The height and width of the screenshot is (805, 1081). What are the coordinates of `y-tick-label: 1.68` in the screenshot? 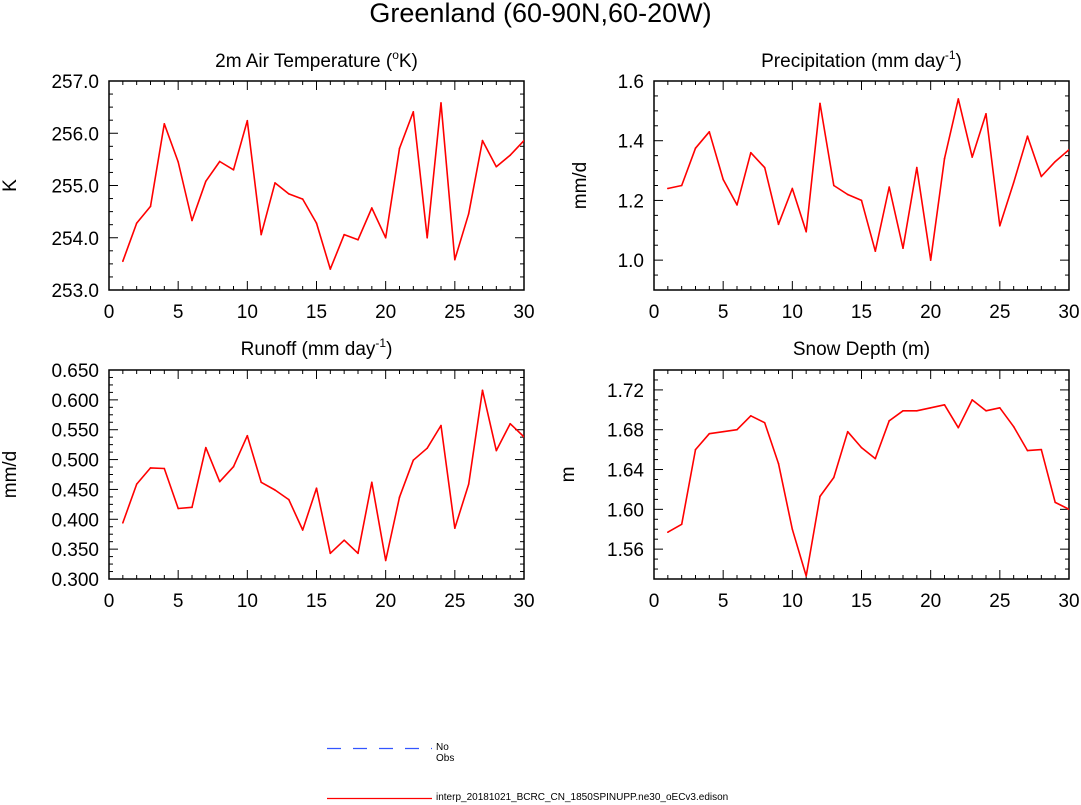 It's located at (625, 431).